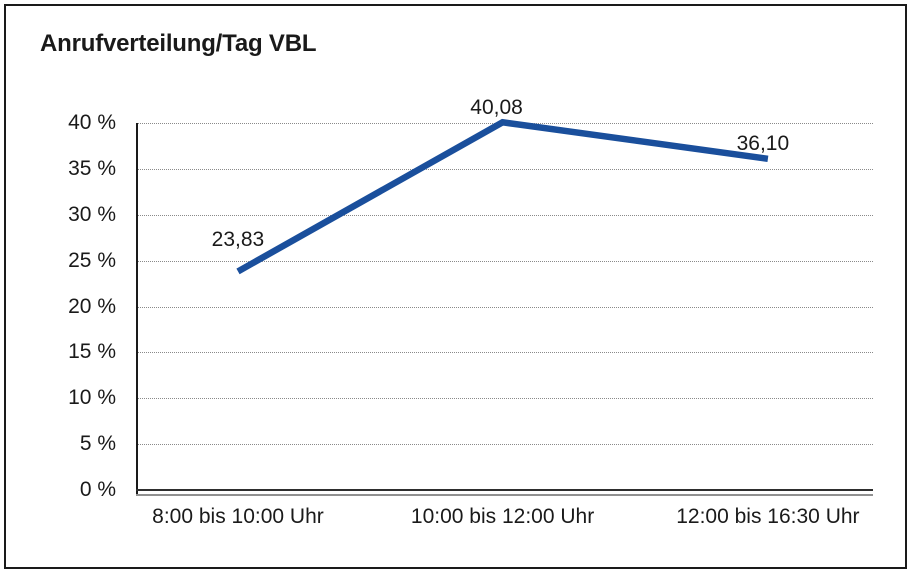 This screenshot has height=576, width=915. What do you see at coordinates (137, 309) in the screenshot?
I see `y-axis-line` at bounding box center [137, 309].